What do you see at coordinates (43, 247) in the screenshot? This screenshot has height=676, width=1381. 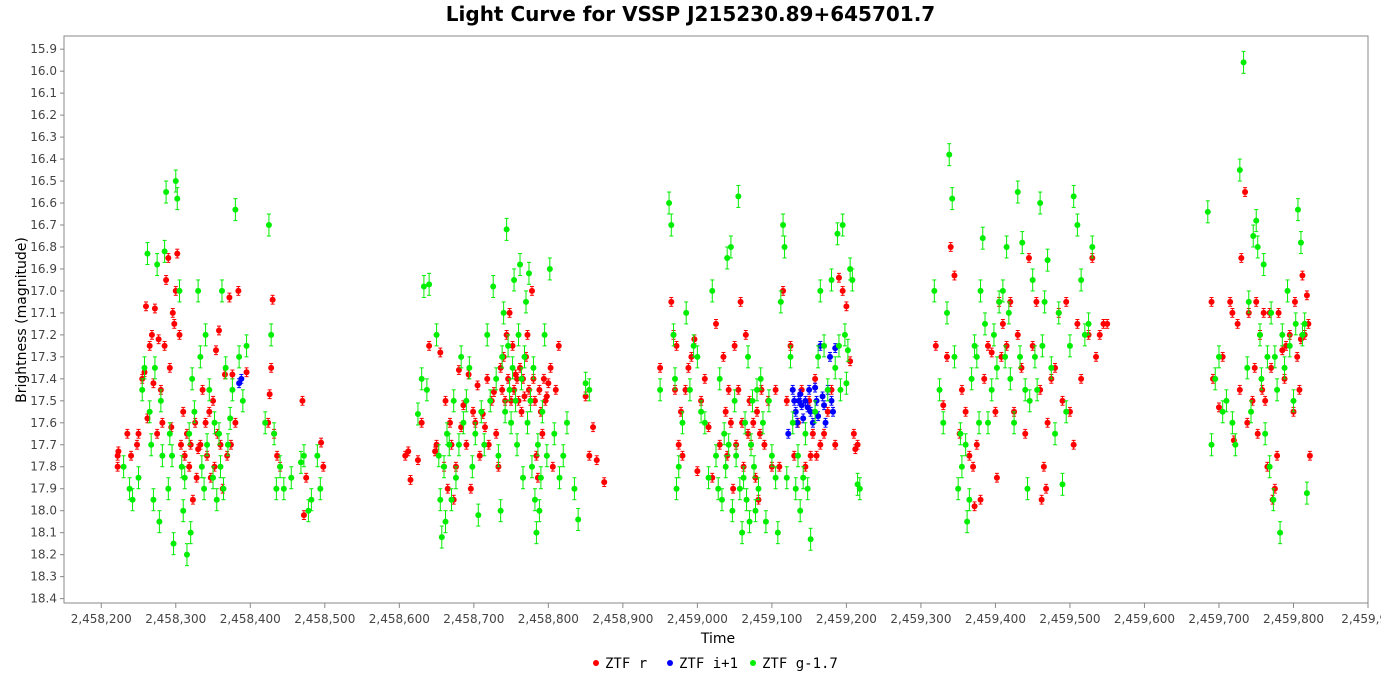 I see `y-tick-label: 16.8` at bounding box center [43, 247].